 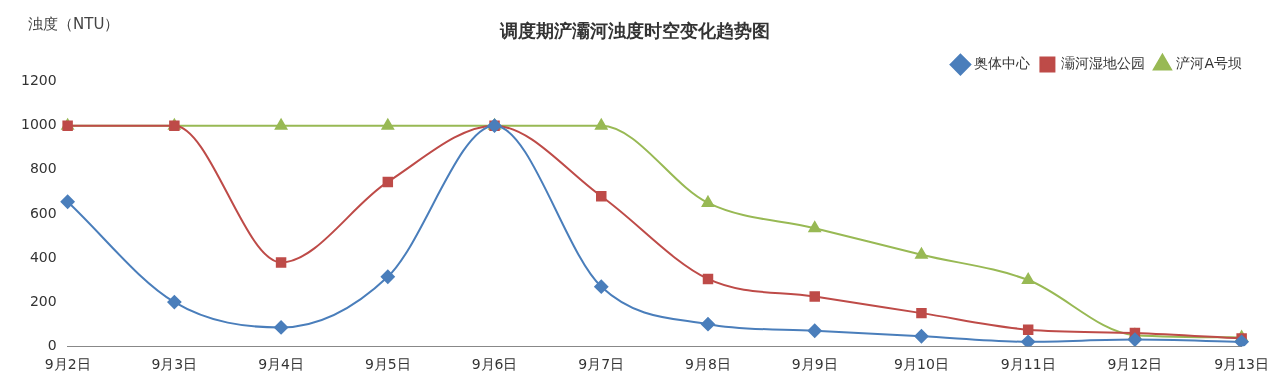 I want to click on x-tick-label: 9月6日, so click(x=494, y=364).